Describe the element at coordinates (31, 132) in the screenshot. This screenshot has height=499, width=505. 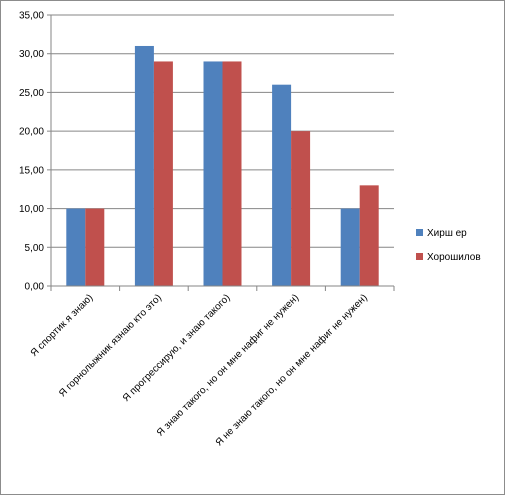
I see `y-tick-label: 20,00` at that location.